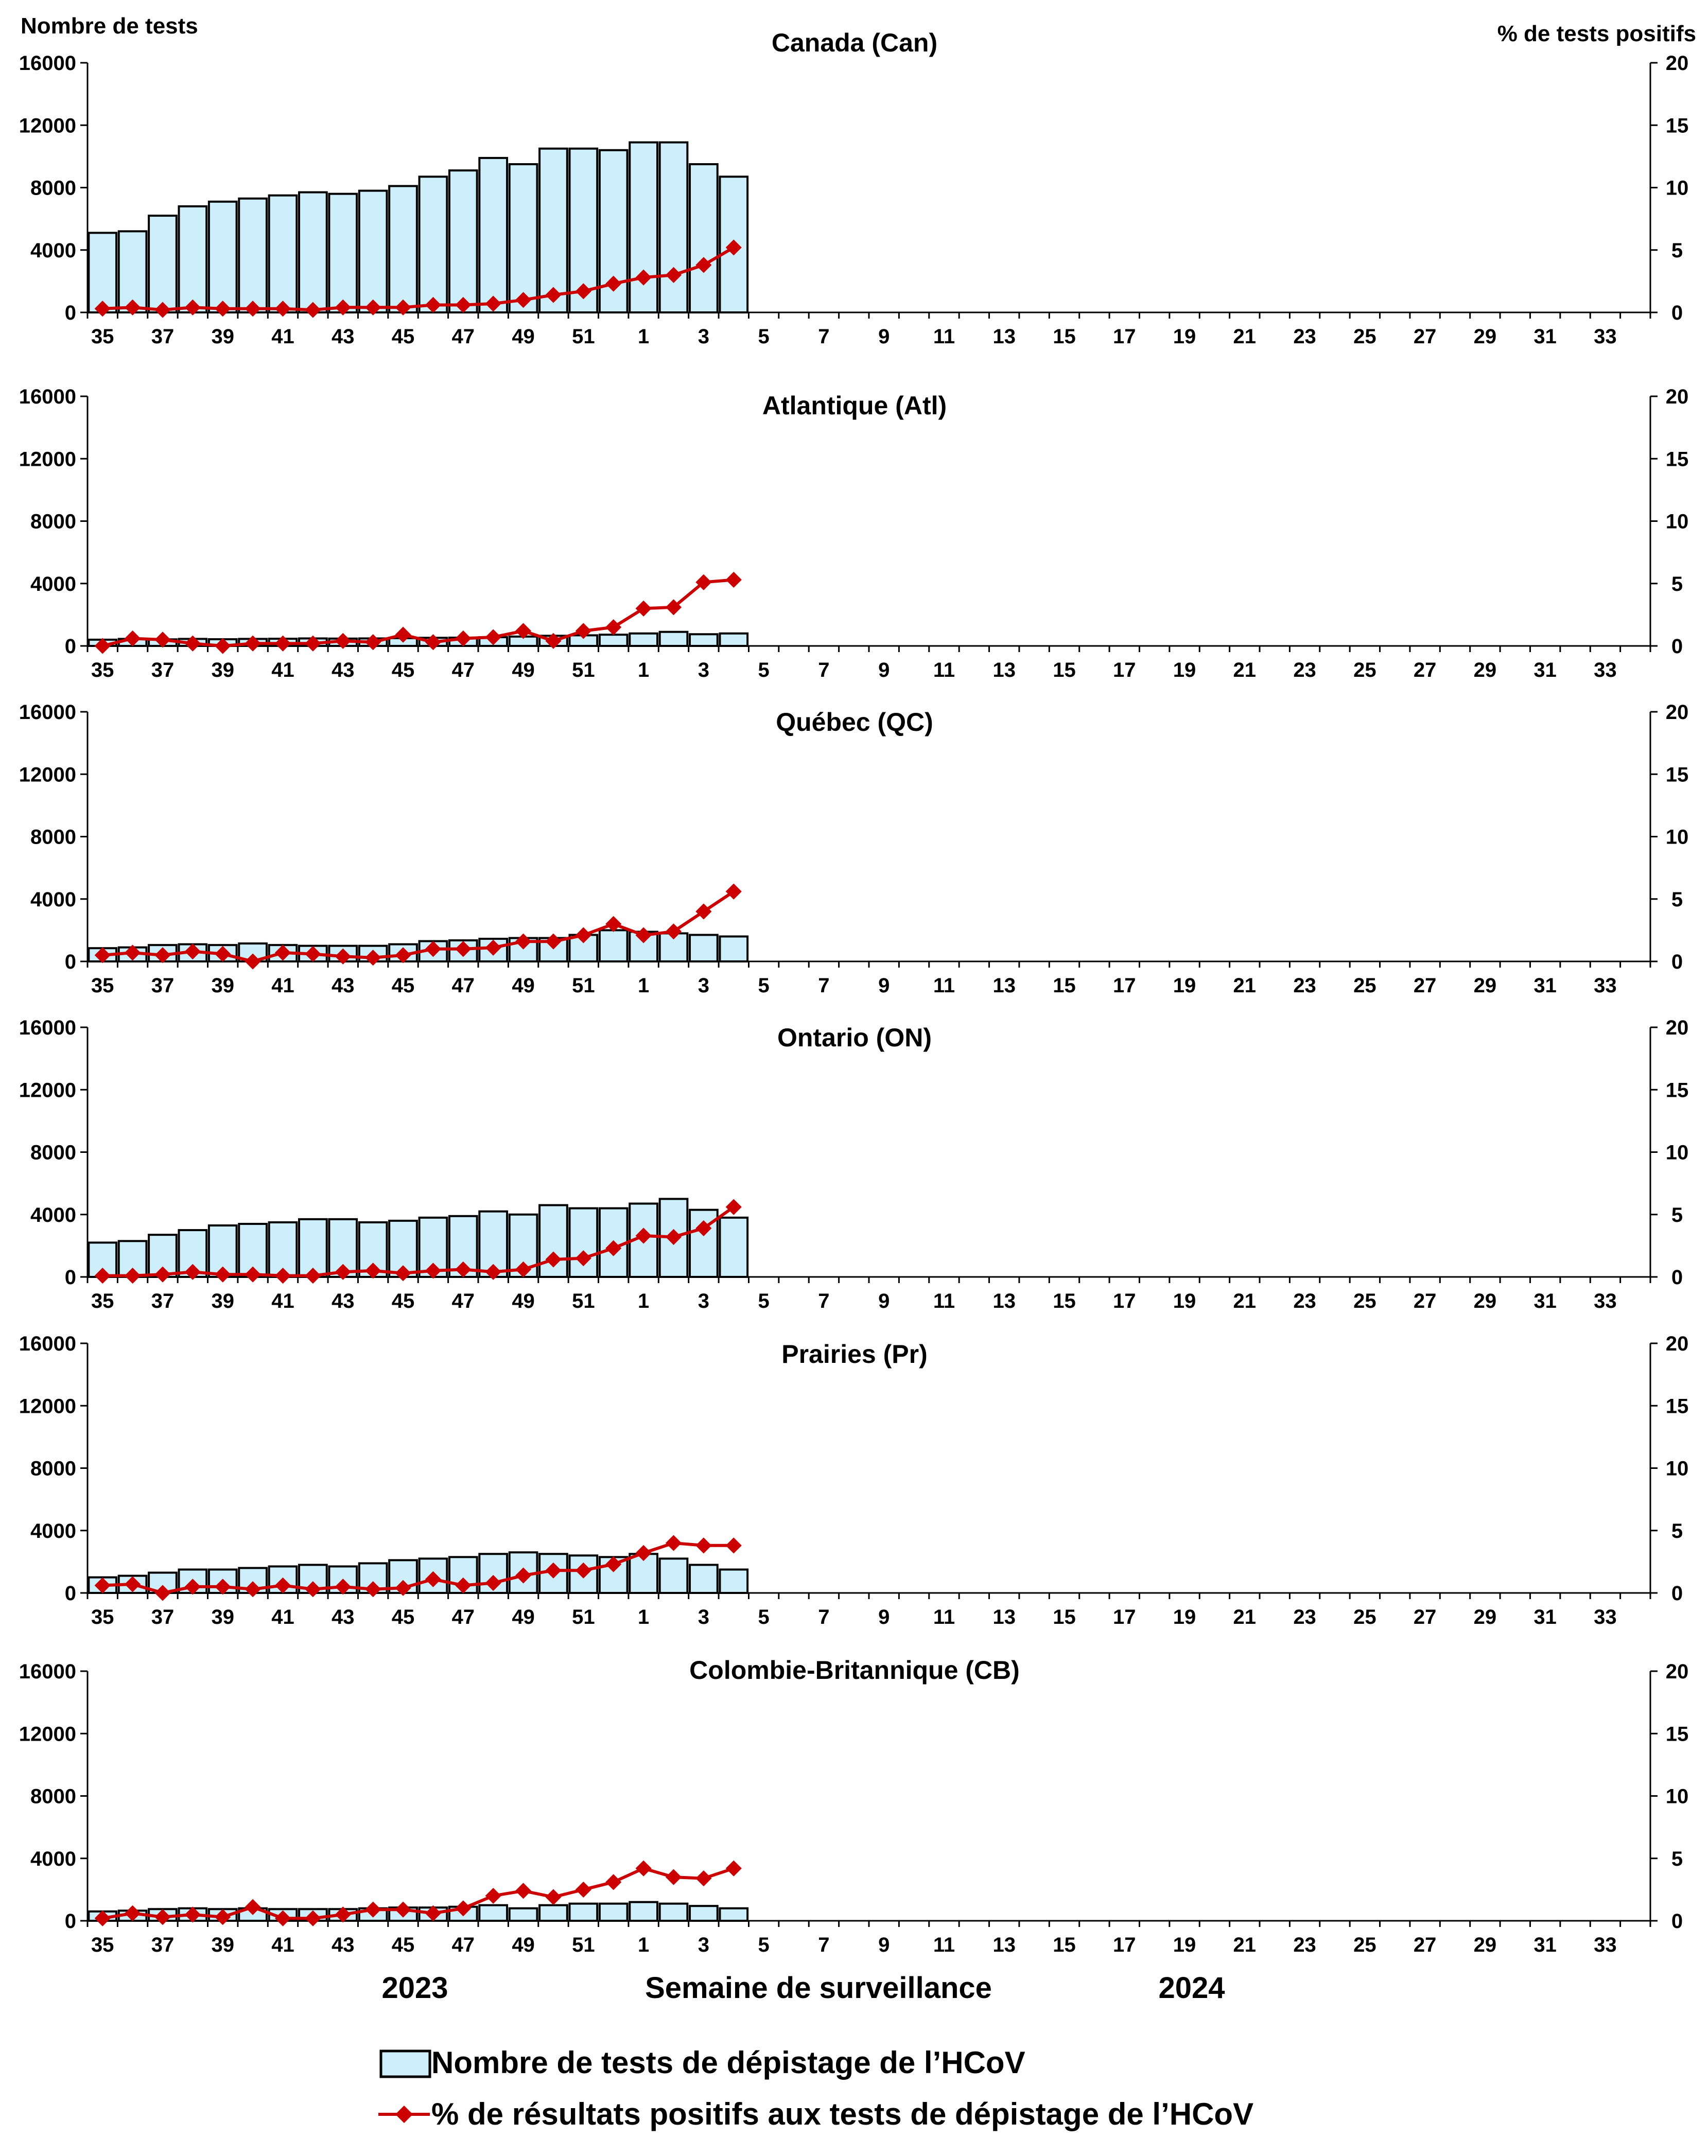 The height and width of the screenshot is (2156, 1708). I want to click on x-tick-label: 13, so click(1004, 670).